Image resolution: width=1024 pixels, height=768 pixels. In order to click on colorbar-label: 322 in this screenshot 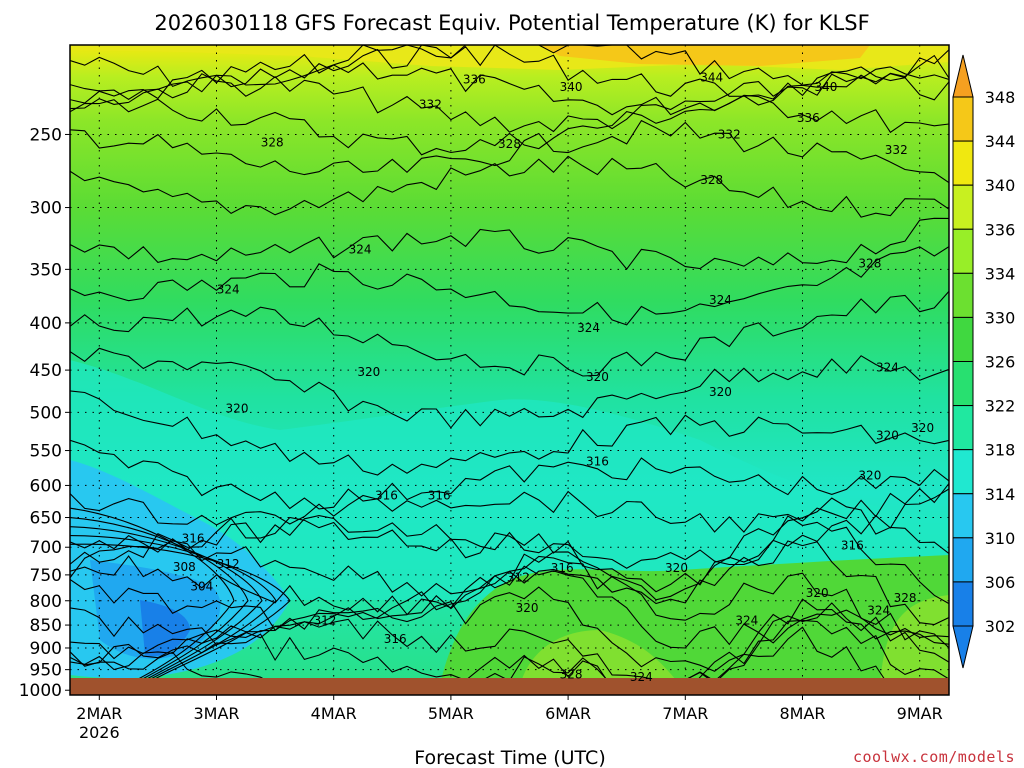, I will do `click(1000, 406)`.